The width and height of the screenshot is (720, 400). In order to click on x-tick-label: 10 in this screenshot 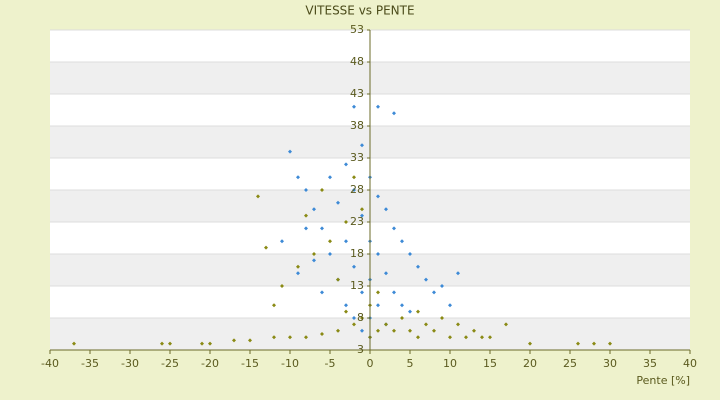, I will do `click(450, 363)`.